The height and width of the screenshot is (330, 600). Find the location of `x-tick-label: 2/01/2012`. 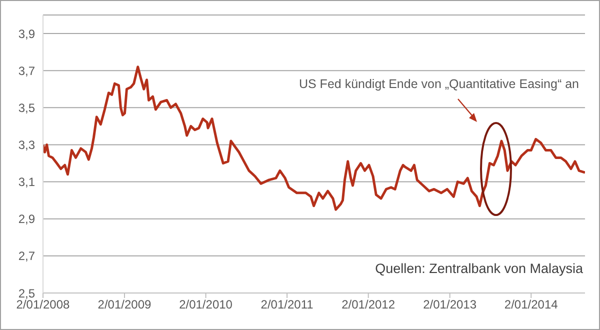

x-tick-label: 2/01/2012 is located at coordinates (369, 305).